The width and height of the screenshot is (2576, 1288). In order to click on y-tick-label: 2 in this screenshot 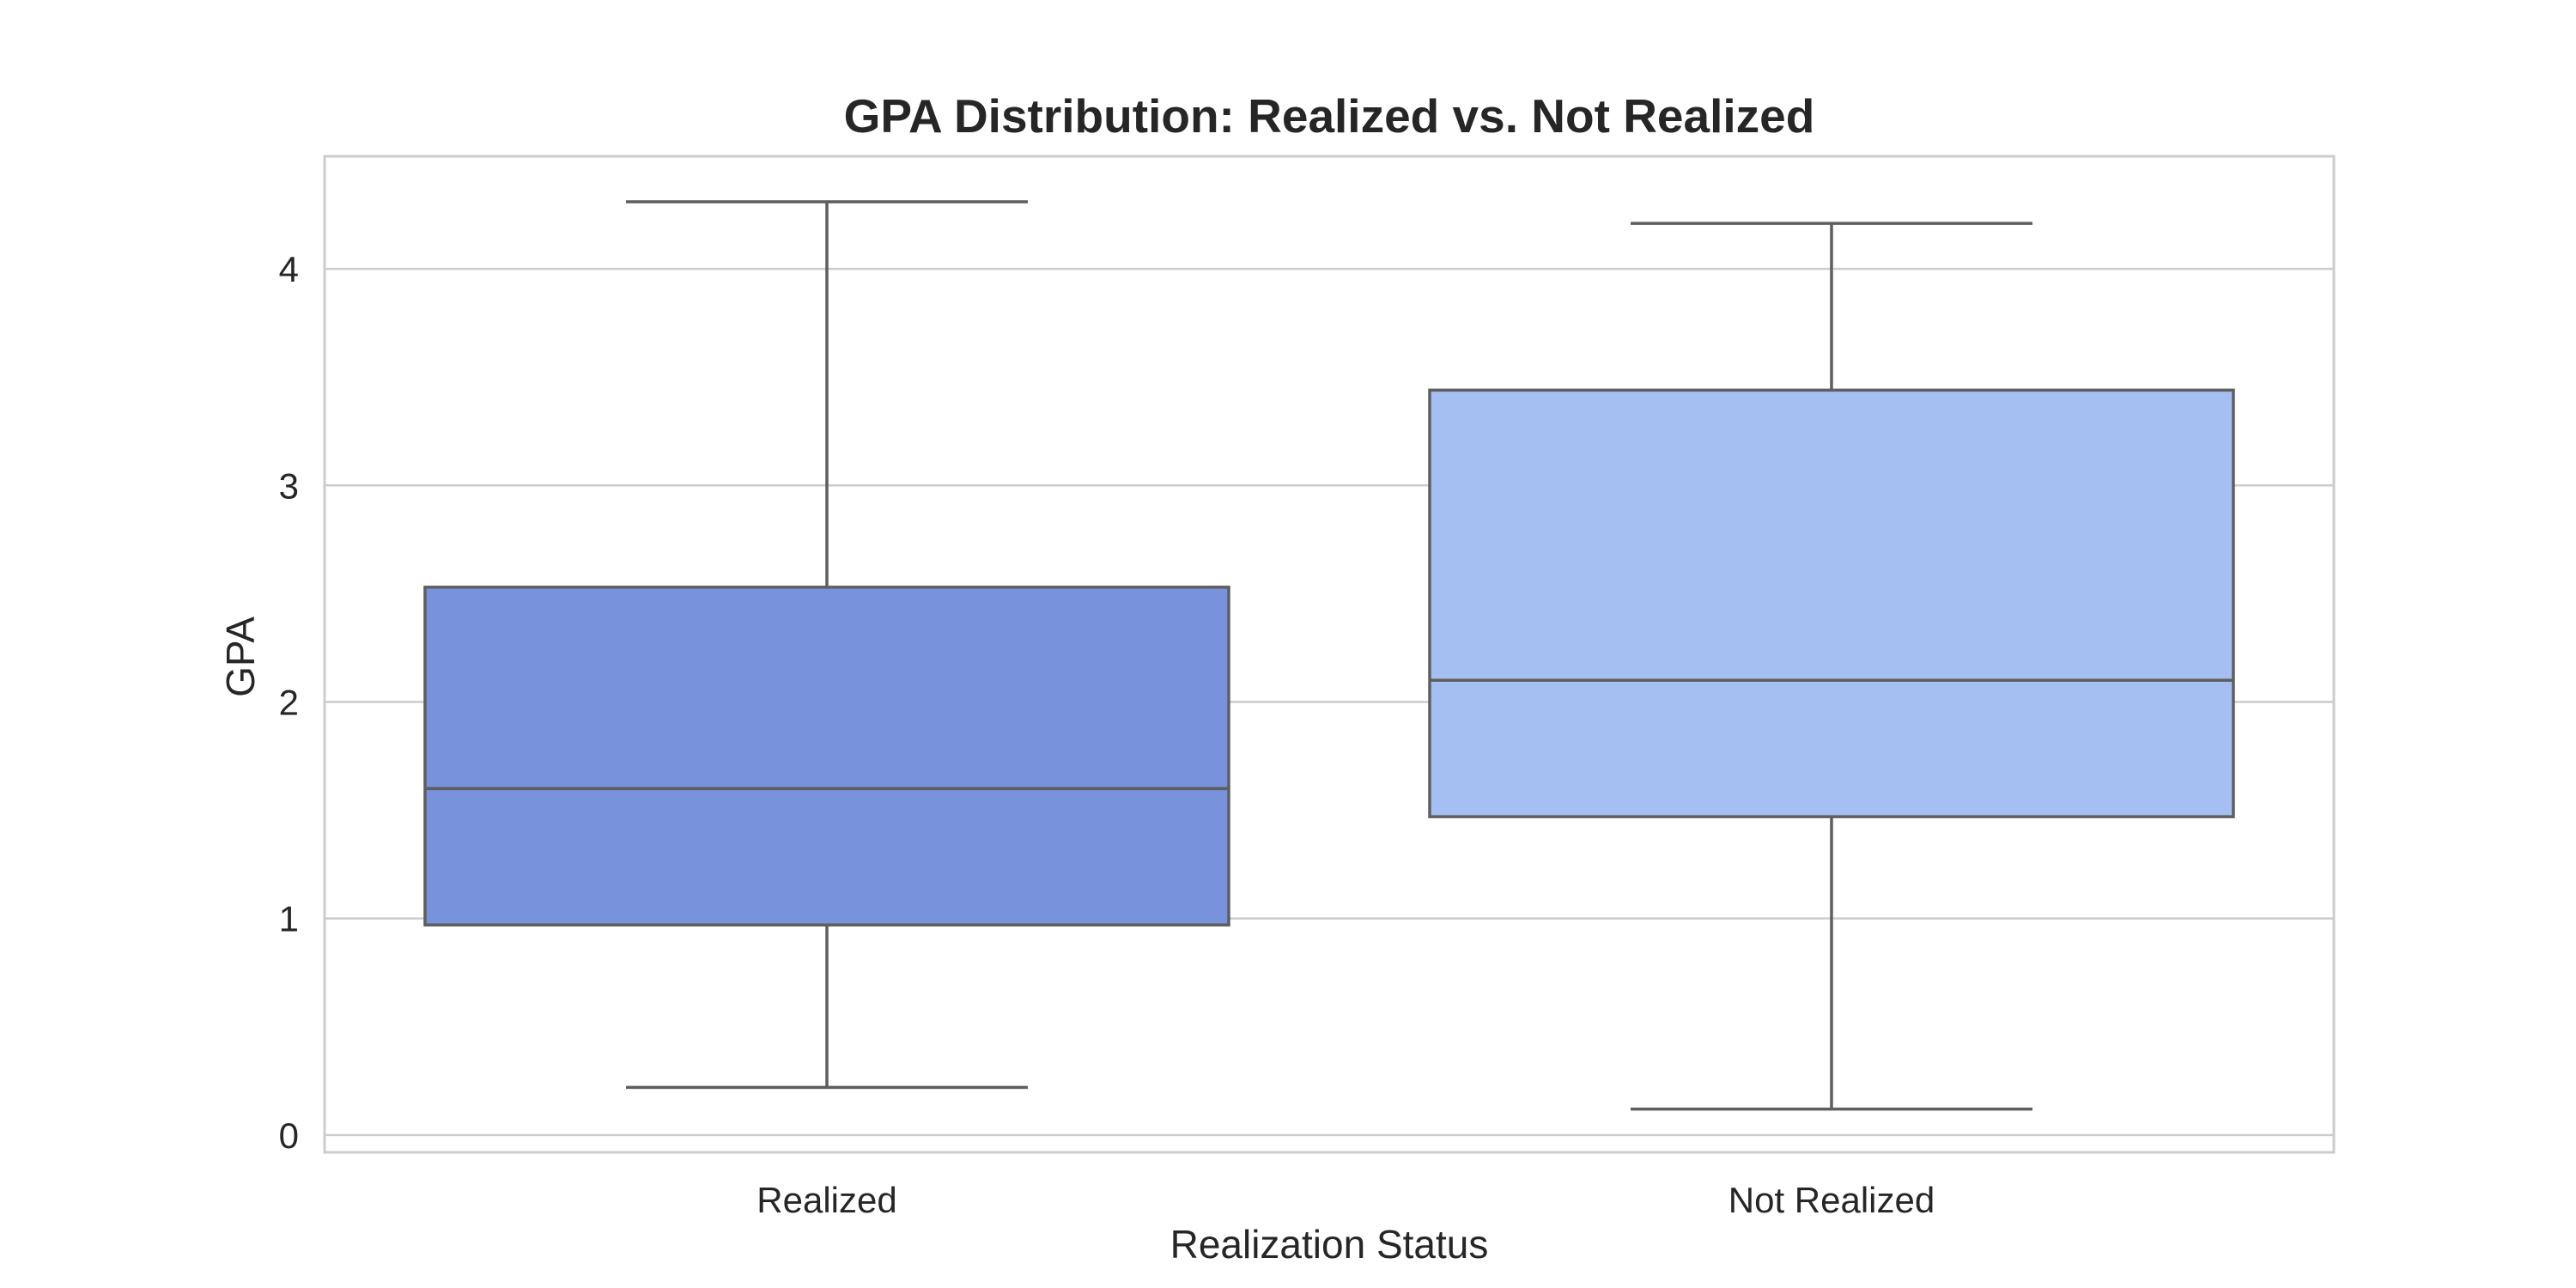, I will do `click(289, 702)`.